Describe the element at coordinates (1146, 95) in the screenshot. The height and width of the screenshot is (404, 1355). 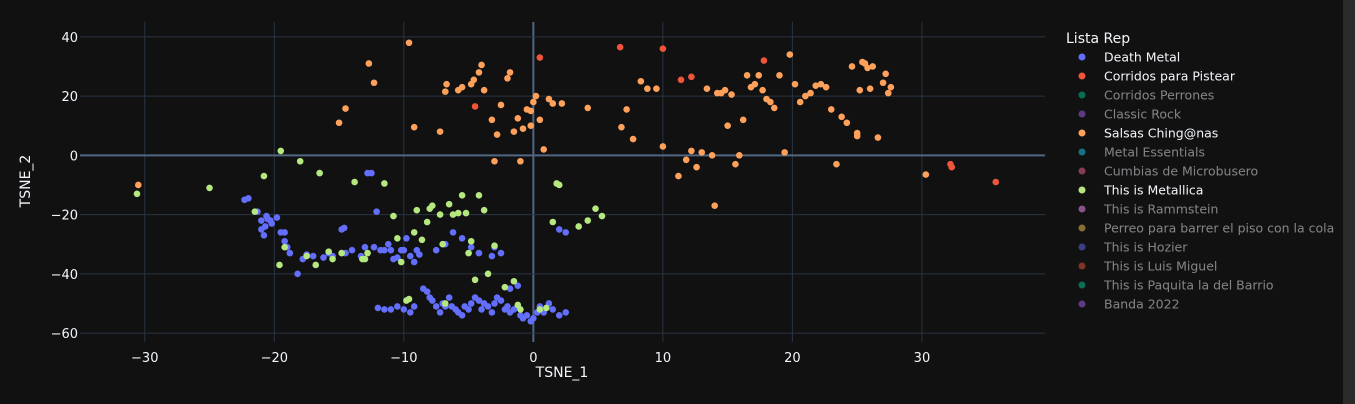
I see `legend-item: Corridos Perrones` at that location.